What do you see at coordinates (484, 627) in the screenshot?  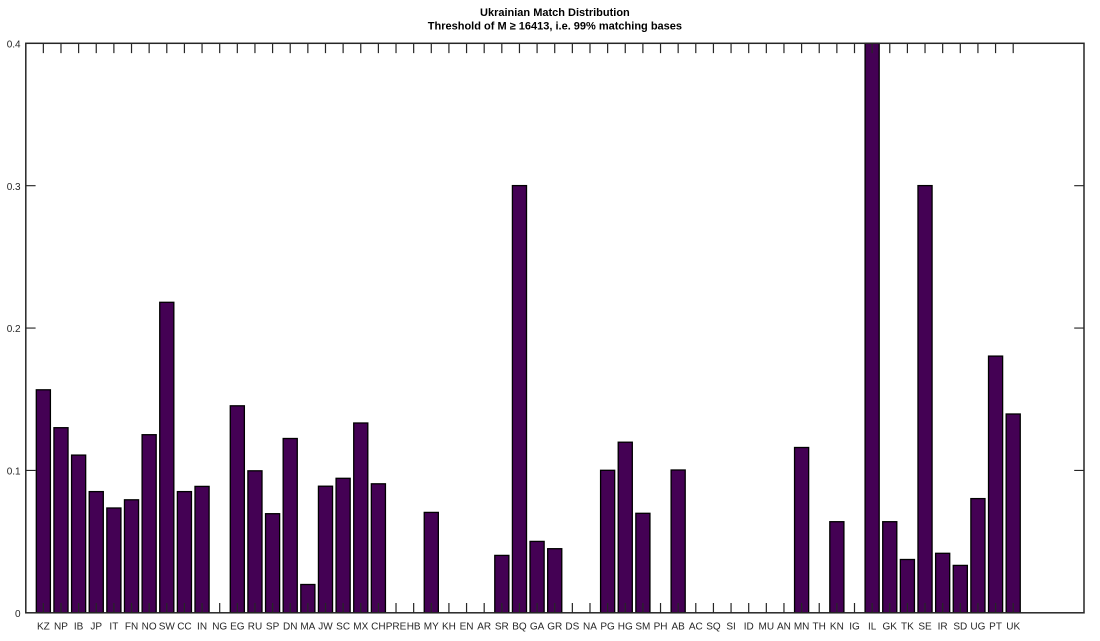 I see `svg-text: AR` at bounding box center [484, 627].